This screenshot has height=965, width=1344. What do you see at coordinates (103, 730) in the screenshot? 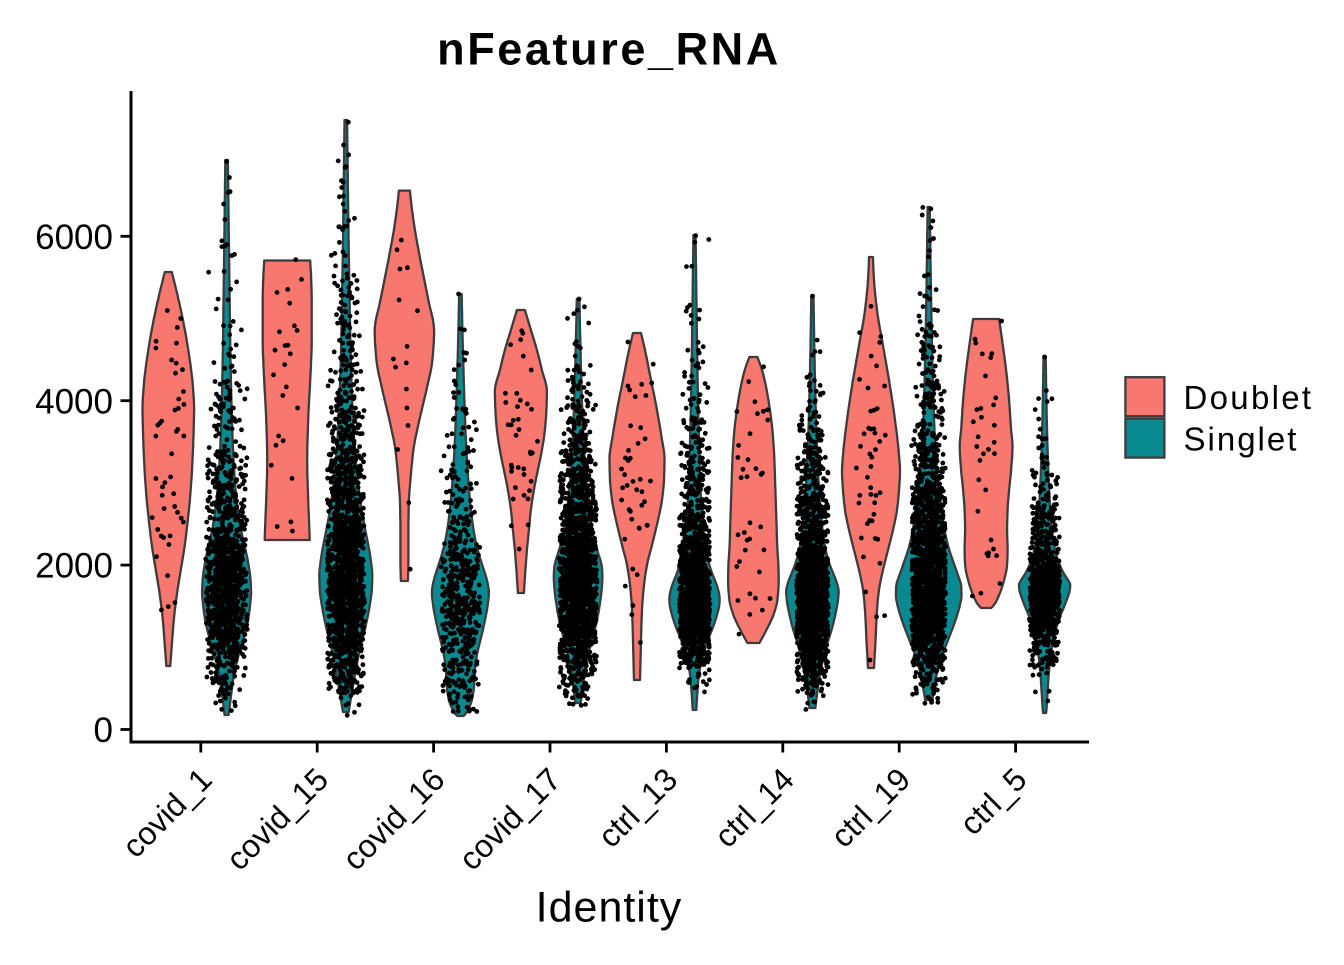
I see `svg-text: 0` at bounding box center [103, 730].